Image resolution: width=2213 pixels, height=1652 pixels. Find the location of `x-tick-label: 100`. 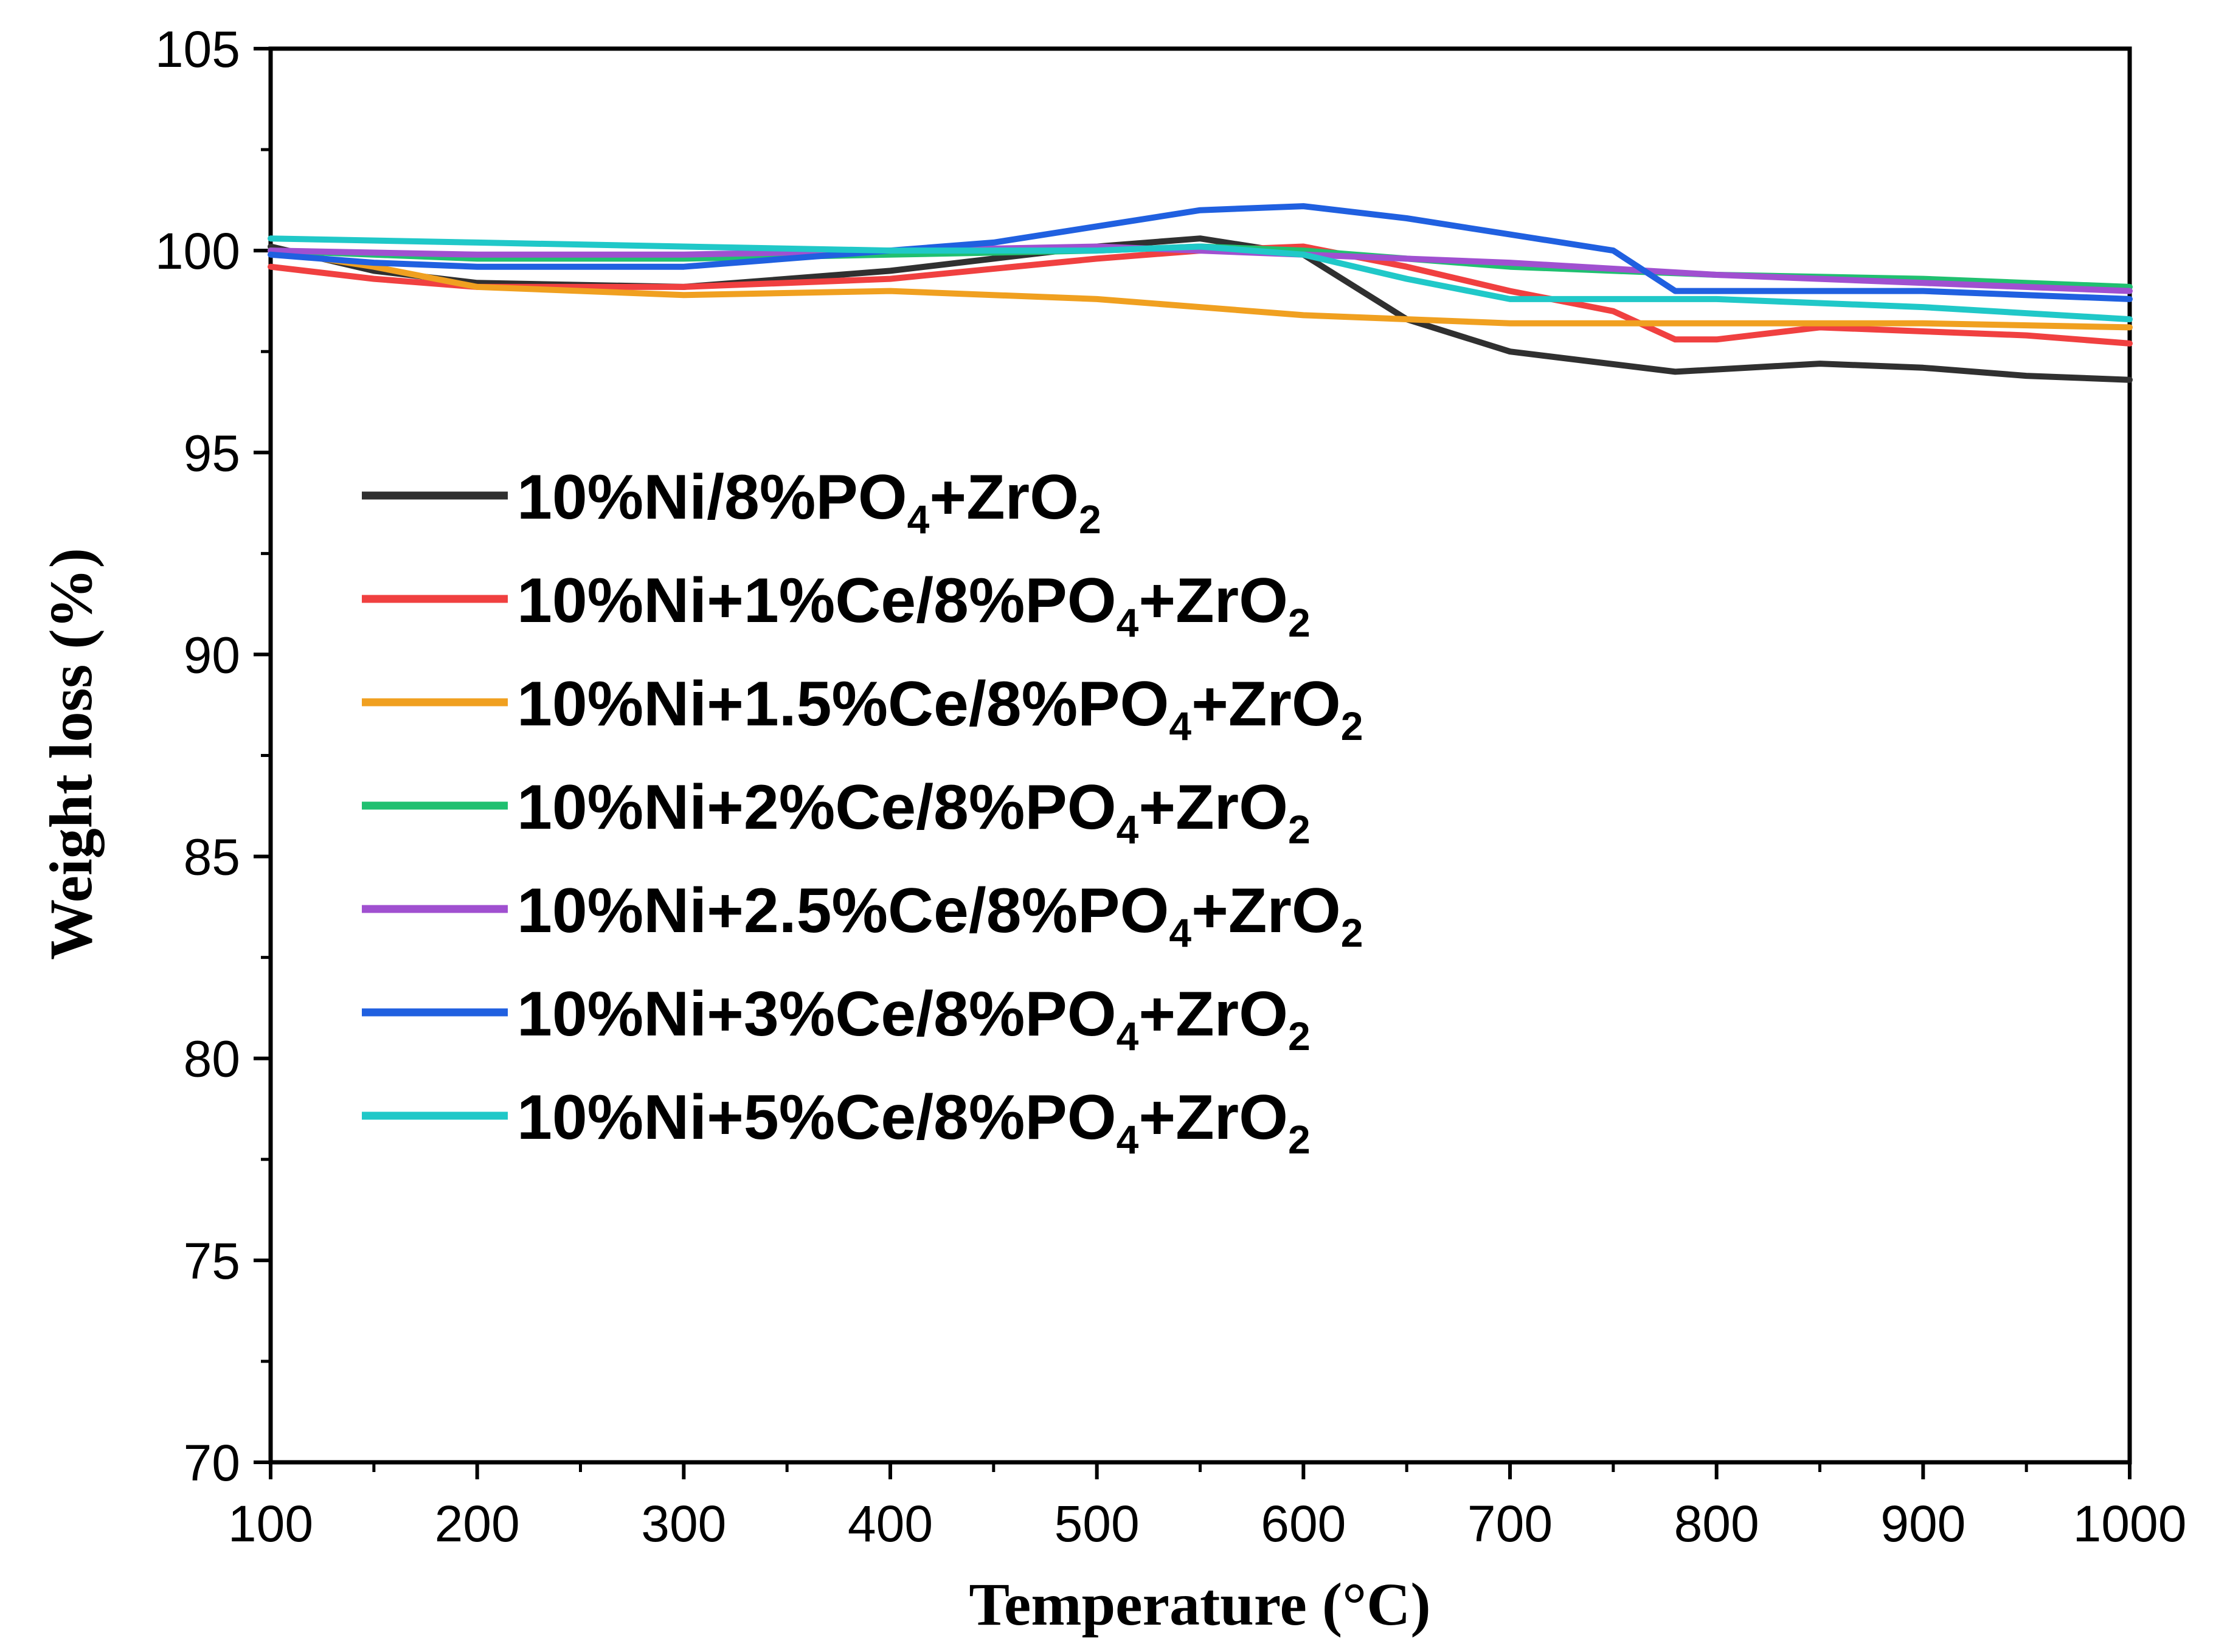

x-tick-label: 100 is located at coordinates (270, 1523).